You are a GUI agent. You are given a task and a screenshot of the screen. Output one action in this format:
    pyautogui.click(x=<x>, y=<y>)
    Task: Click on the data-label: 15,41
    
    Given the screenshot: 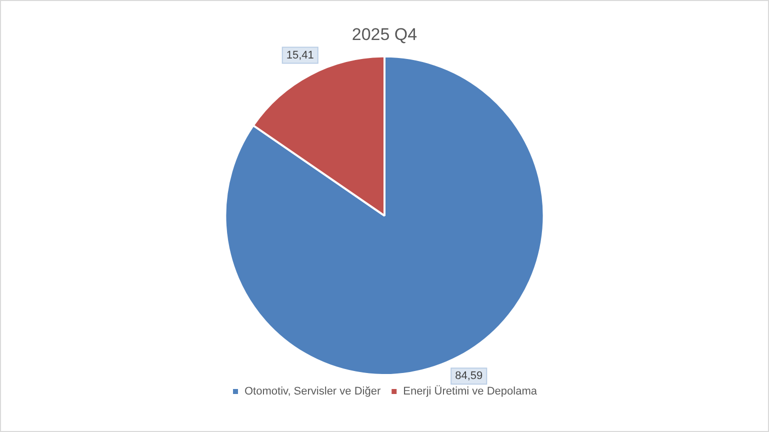 What is the action you would take?
    pyautogui.click(x=300, y=55)
    